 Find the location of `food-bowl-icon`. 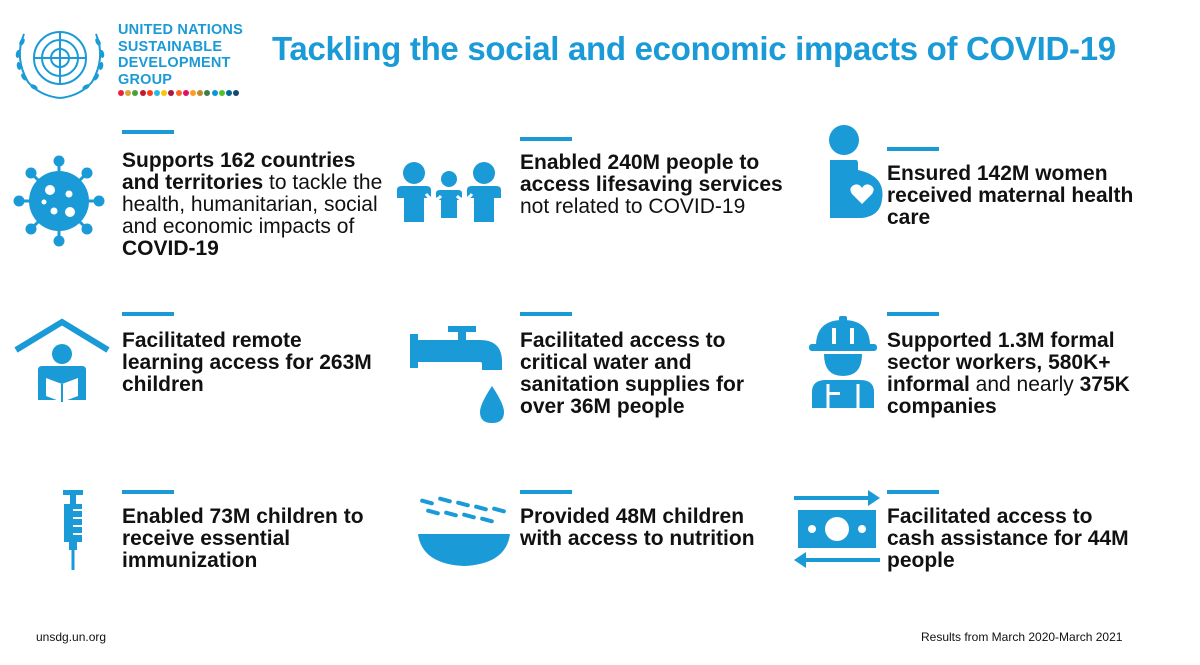

food-bowl-icon is located at coordinates (464, 531).